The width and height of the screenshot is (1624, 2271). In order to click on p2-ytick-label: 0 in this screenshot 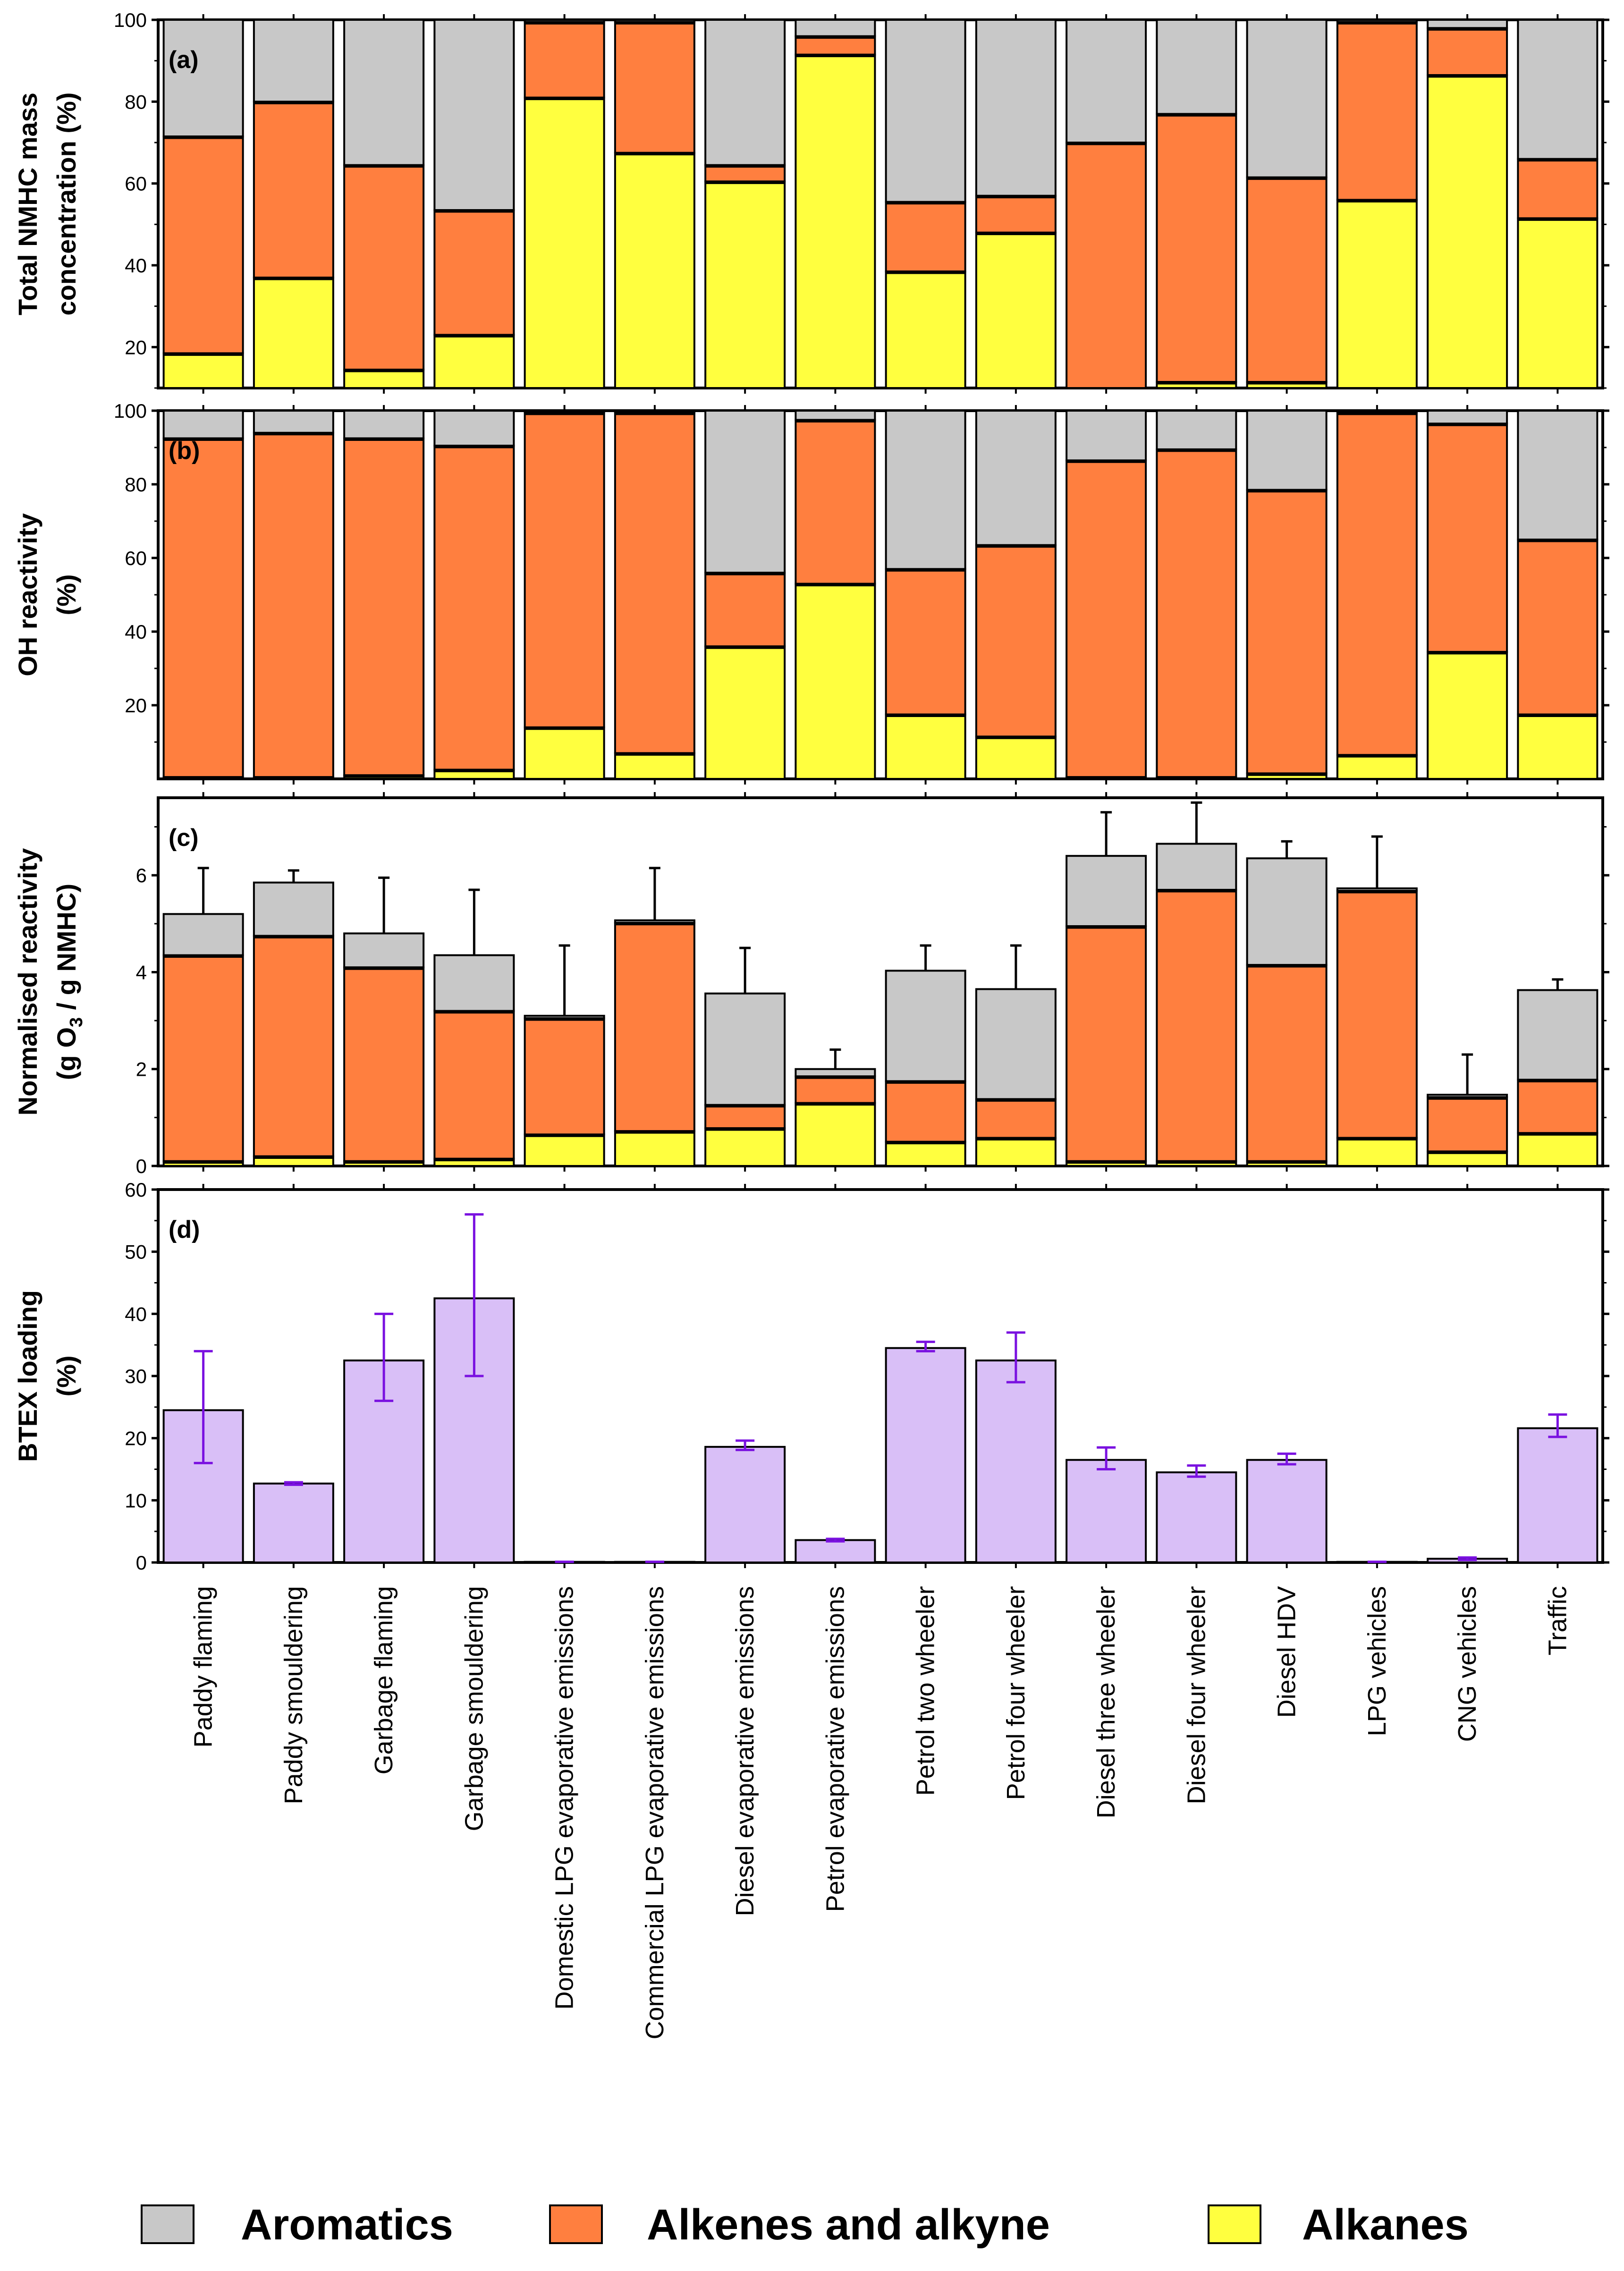, I will do `click(141, 1166)`.